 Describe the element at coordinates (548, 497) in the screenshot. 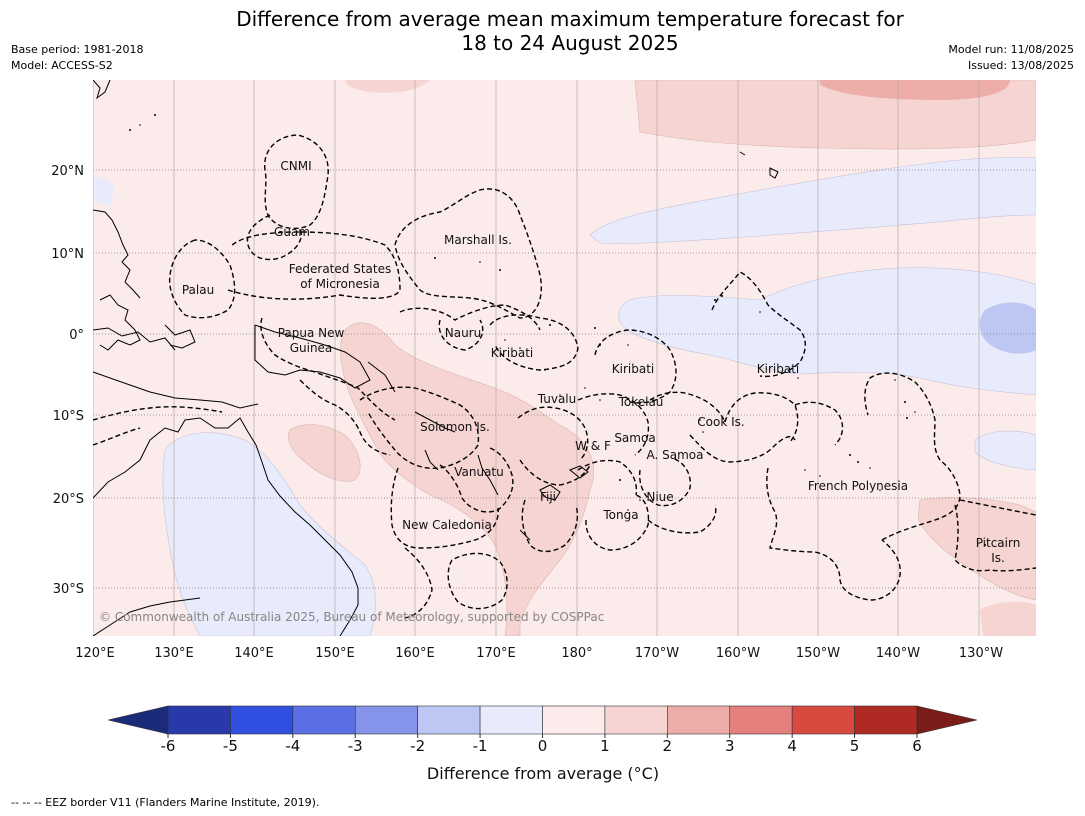

I see `label-fiji: Fiji` at that location.